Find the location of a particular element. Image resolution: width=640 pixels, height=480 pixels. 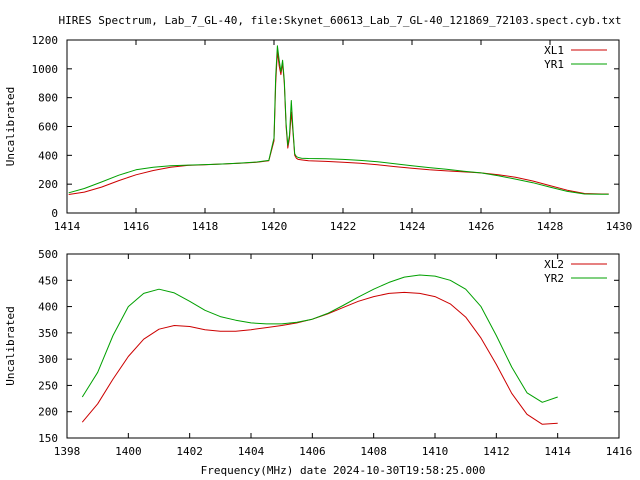

x-tick-label: 1412 is located at coordinates (496, 451).